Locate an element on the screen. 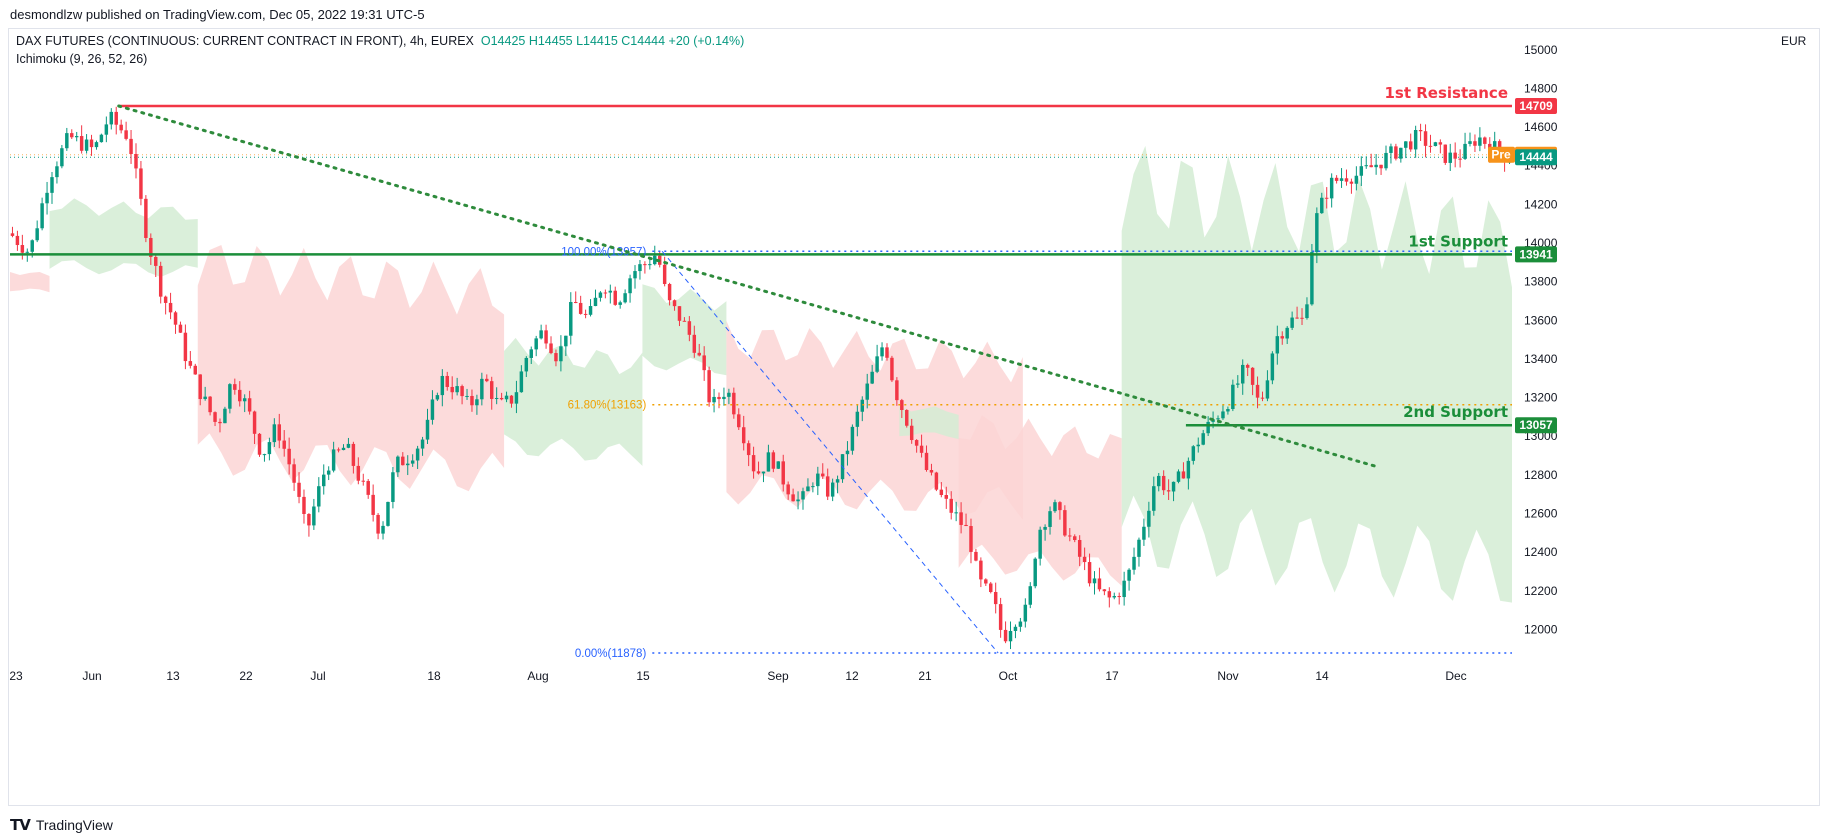 The height and width of the screenshot is (840, 1832). price-tag-label: 14709 is located at coordinates (1536, 106).